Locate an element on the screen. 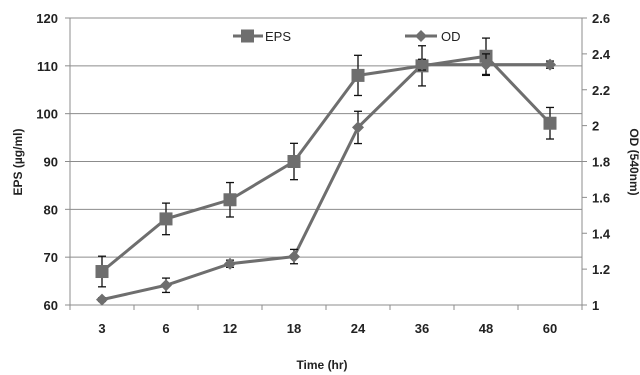  x-tick-label: 60 is located at coordinates (550, 328).